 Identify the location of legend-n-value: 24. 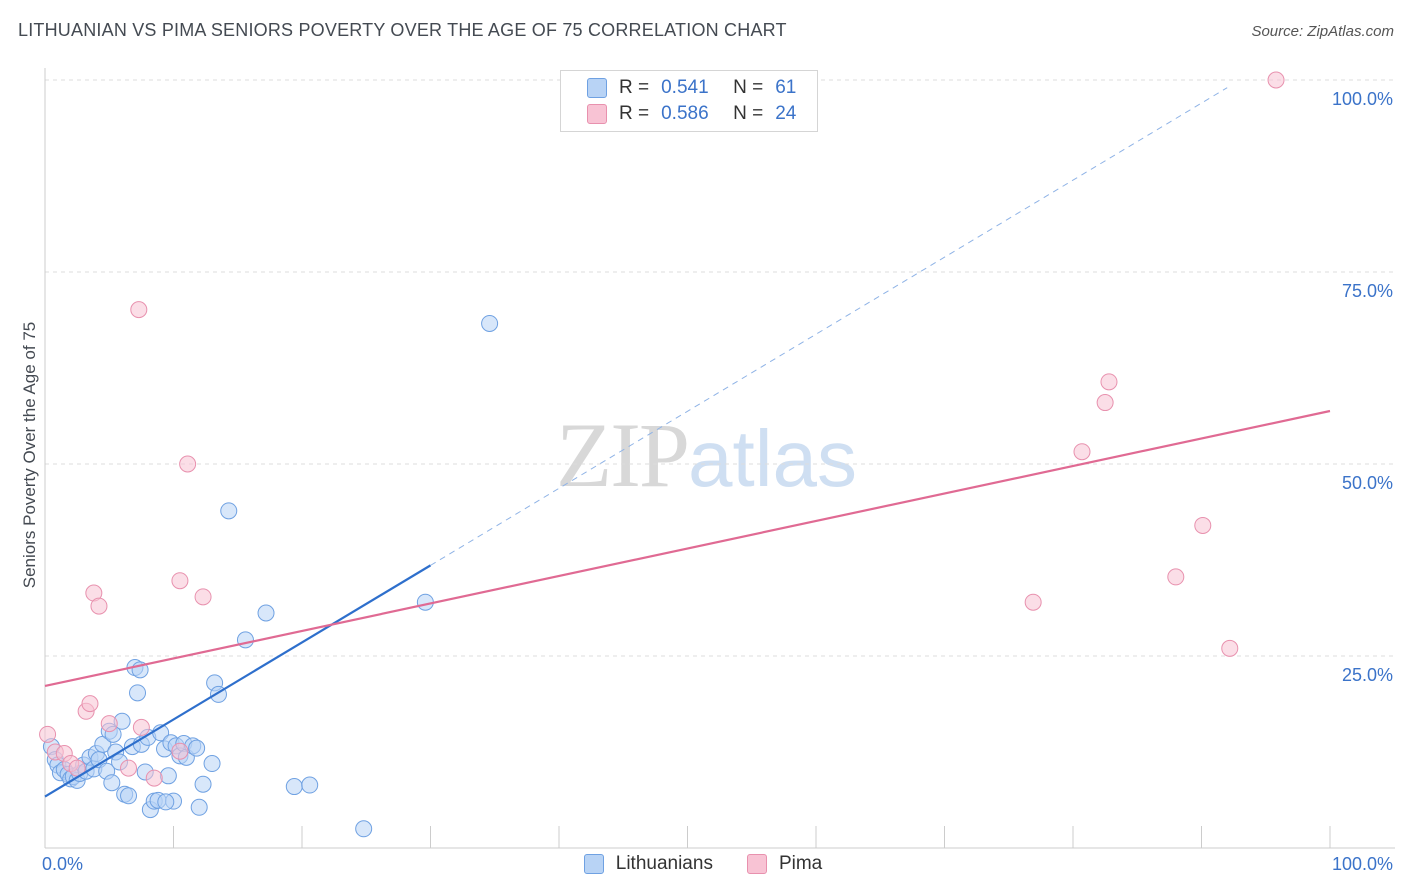
(786, 113).